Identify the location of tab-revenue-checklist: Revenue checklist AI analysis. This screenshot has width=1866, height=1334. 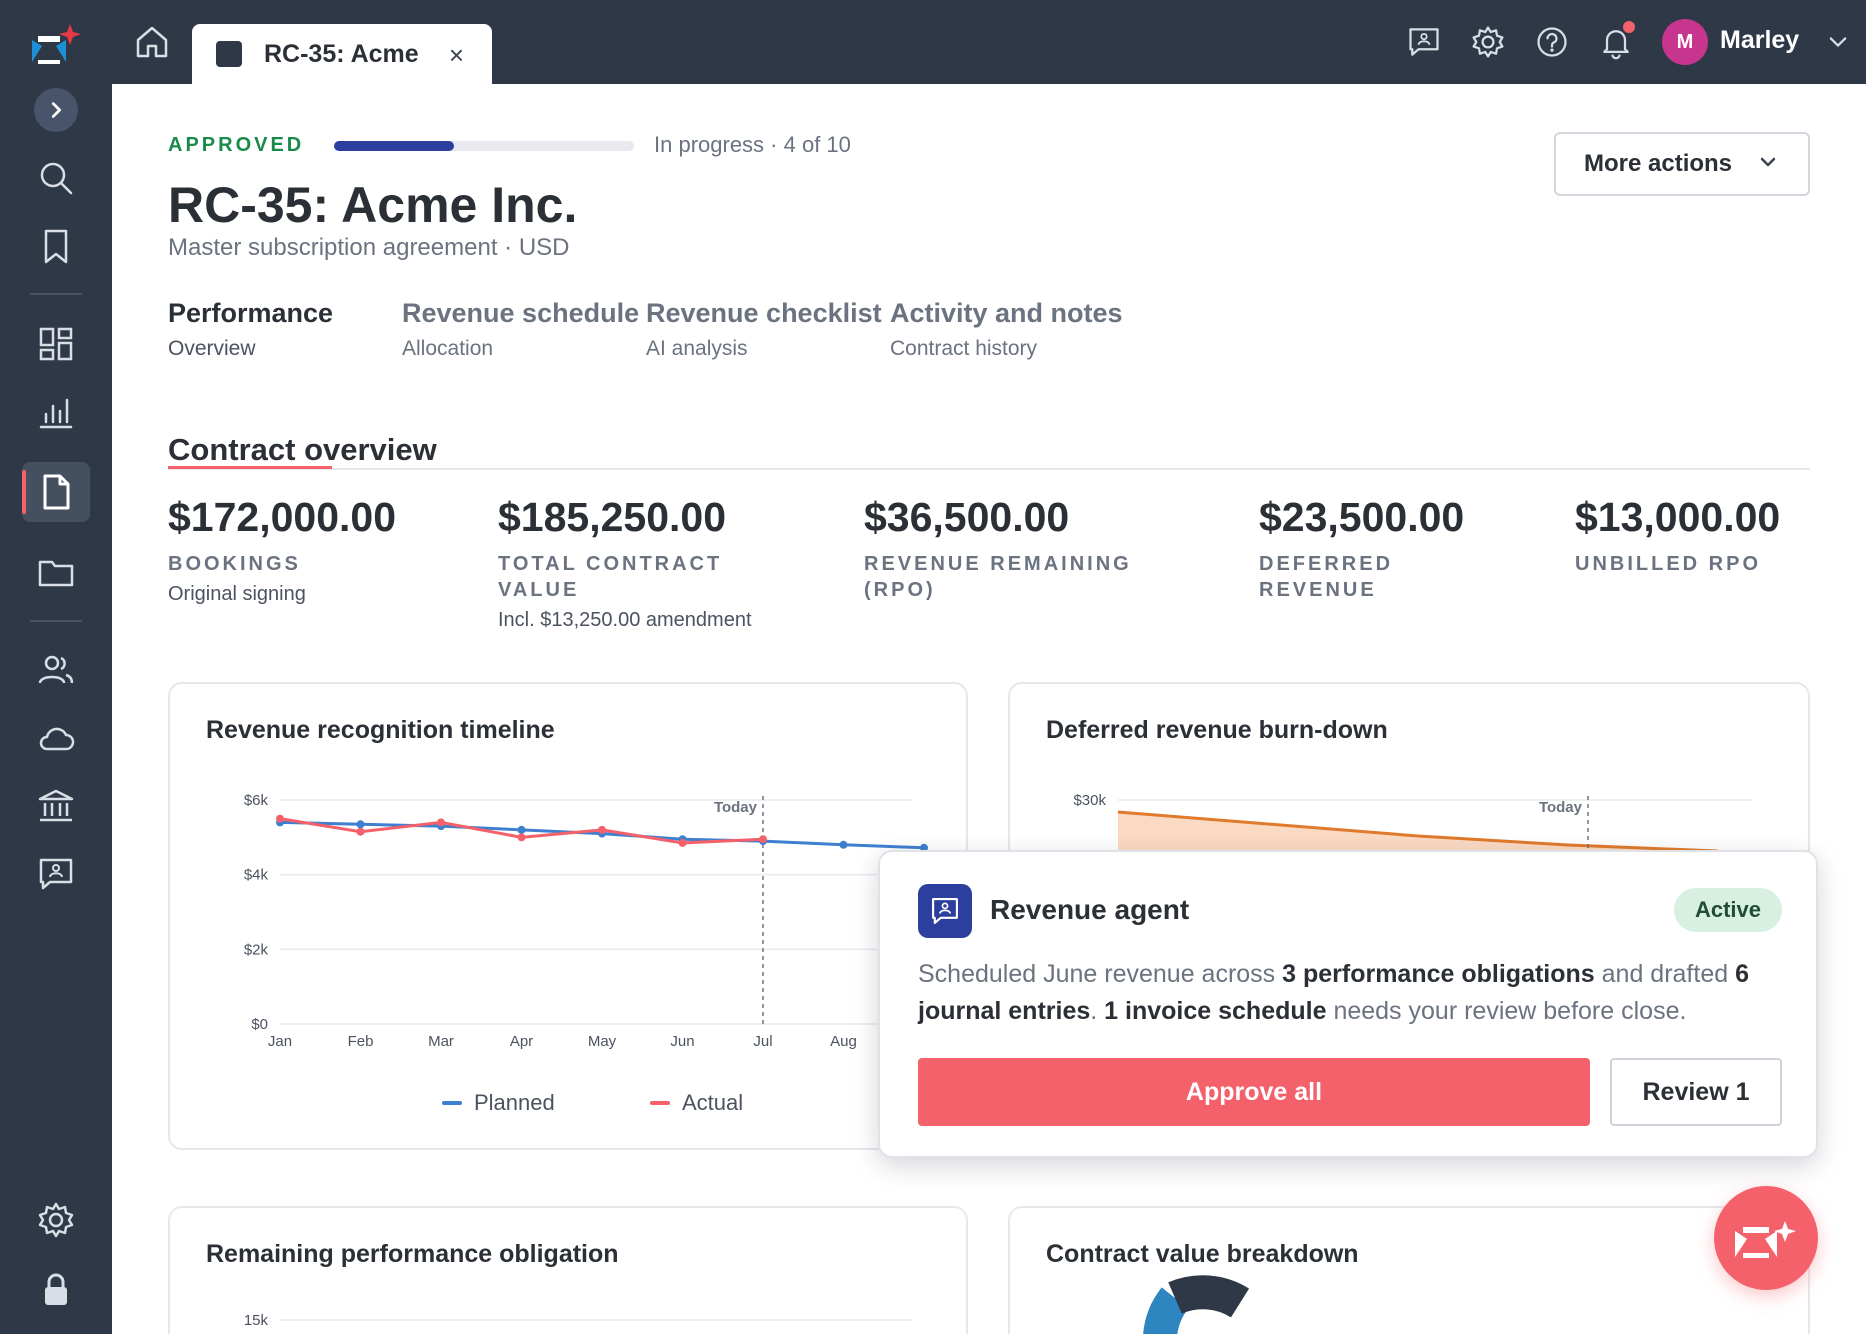
(764, 329).